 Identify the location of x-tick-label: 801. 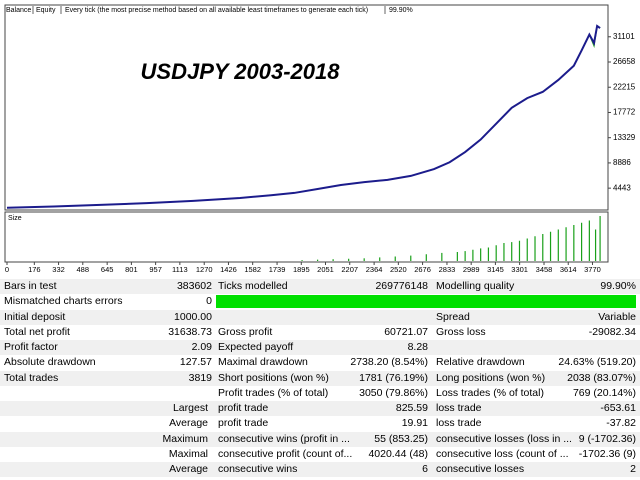
(131, 269).